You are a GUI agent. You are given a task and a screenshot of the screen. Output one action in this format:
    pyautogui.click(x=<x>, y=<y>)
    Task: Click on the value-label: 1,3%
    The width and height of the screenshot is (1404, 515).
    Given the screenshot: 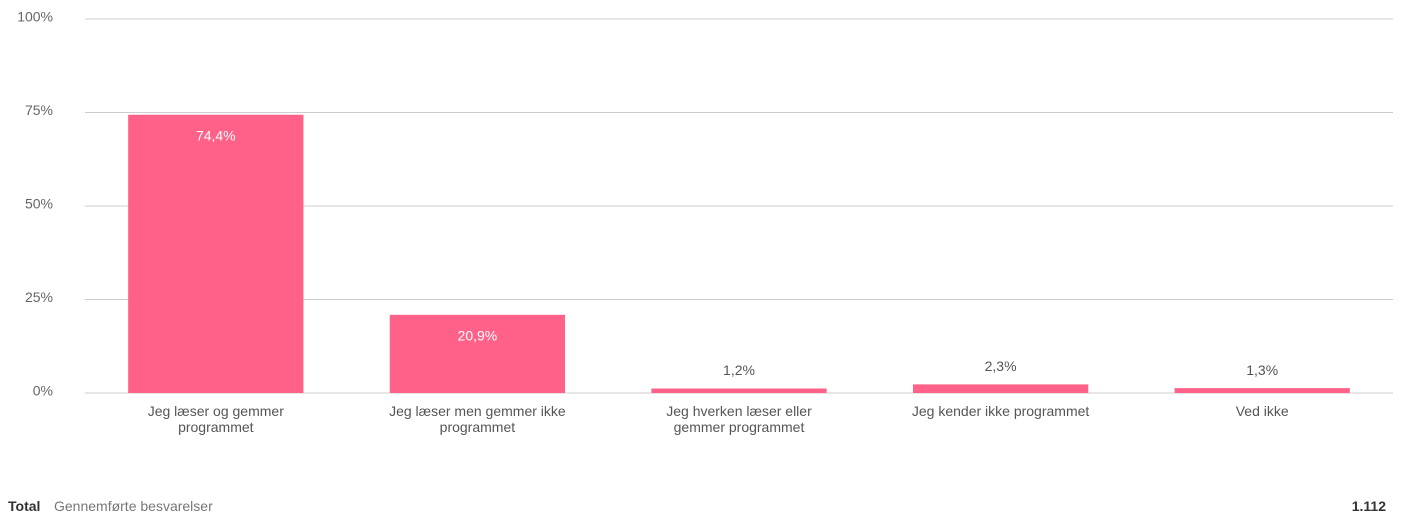 What is the action you would take?
    pyautogui.click(x=1262, y=370)
    